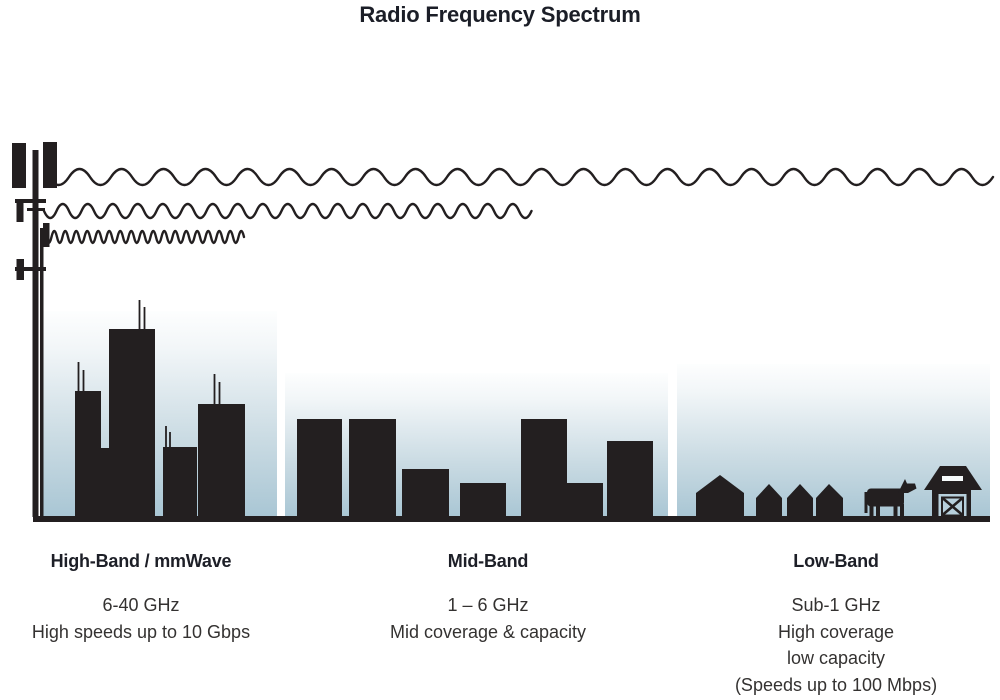  Describe the element at coordinates (836, 631) in the screenshot. I see `low-band-detail-coverage: High coverage` at that location.